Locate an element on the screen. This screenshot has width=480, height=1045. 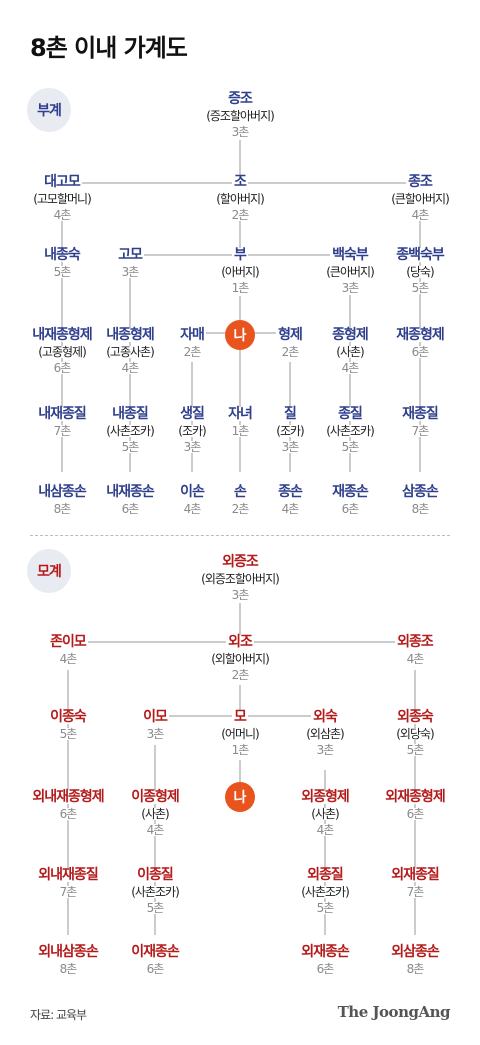
node-name: 내종숙 is located at coordinates (62, 255).